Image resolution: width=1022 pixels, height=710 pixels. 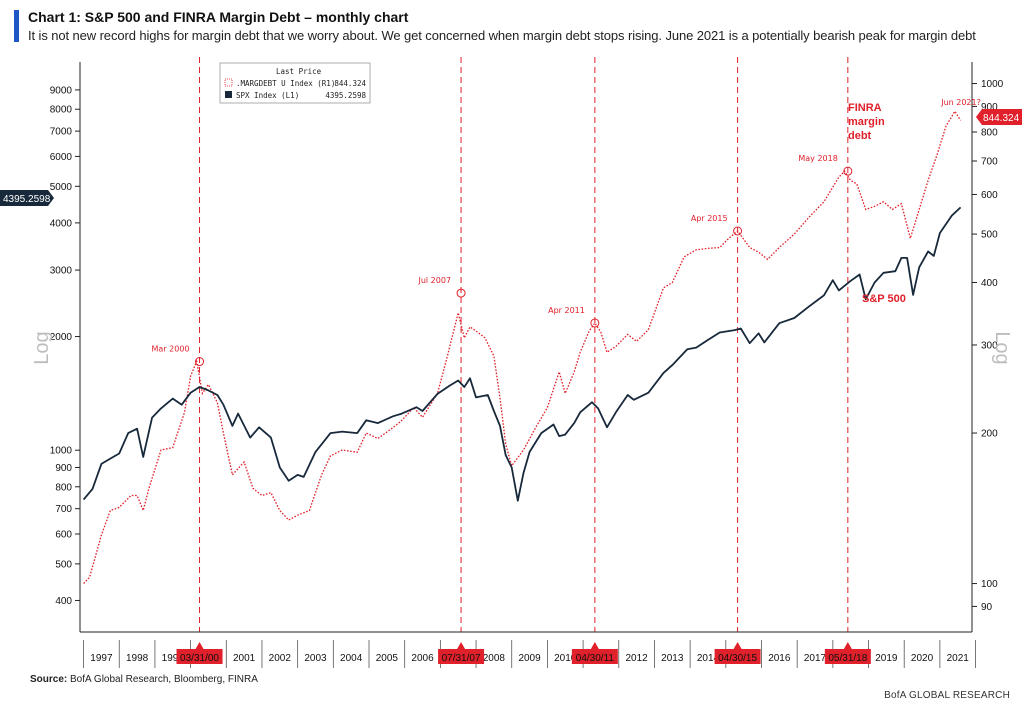 I want to click on peak-annotation: Apr 2015, so click(x=709, y=218).